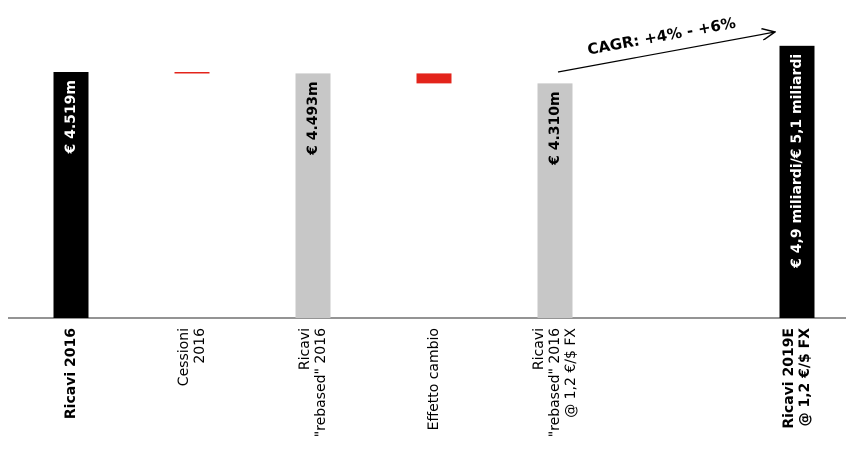 This screenshot has height=463, width=846. I want to click on bar-value-label-0: € 4.519m, so click(71, 117).